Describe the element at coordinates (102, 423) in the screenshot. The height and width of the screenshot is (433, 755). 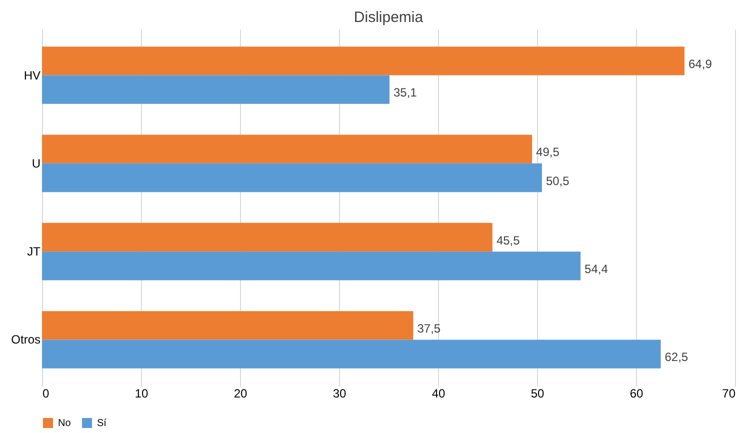
I see `legend-label: Sí` at that location.